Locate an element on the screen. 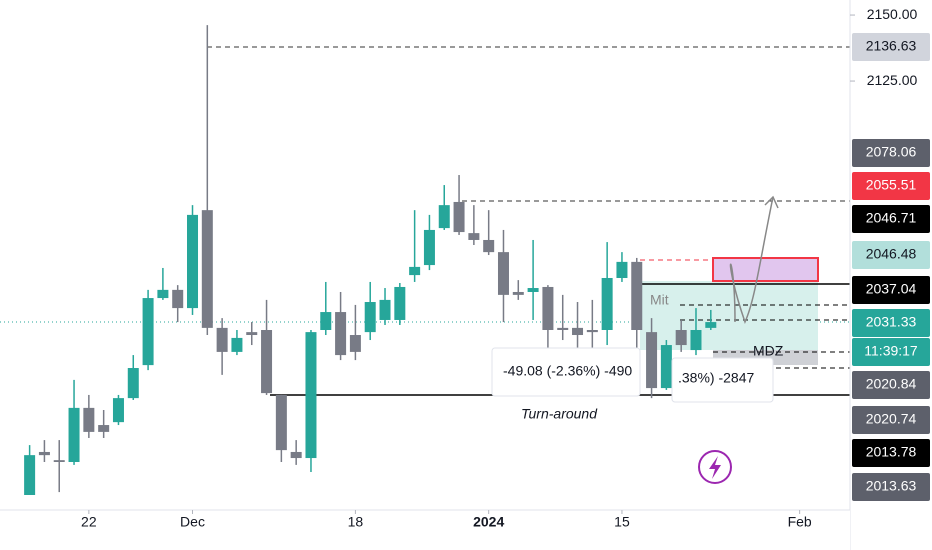  price-tag-label: 2055.51 is located at coordinates (891, 185).